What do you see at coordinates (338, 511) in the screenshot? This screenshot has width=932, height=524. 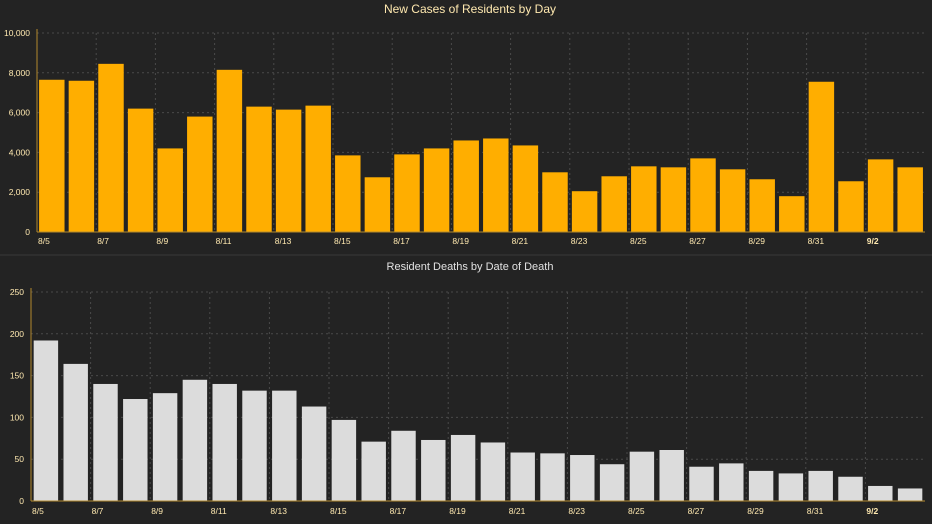 I see `deaths-x-tick-label: 8/15` at bounding box center [338, 511].